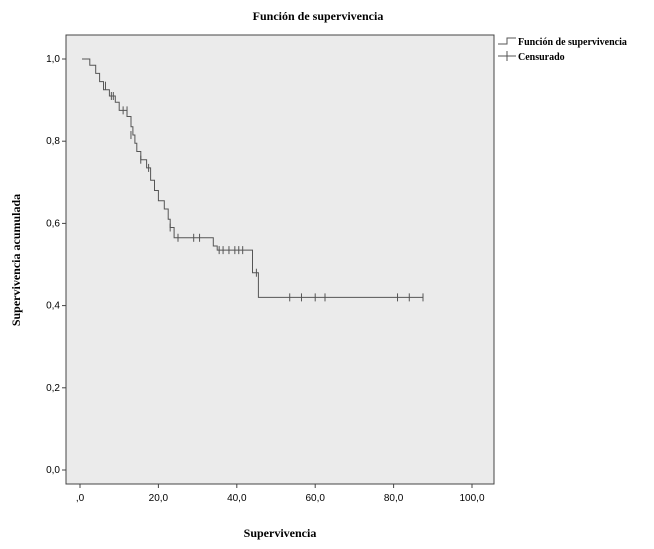  Describe the element at coordinates (80, 498) in the screenshot. I see `x-tick-label: ,0` at that location.